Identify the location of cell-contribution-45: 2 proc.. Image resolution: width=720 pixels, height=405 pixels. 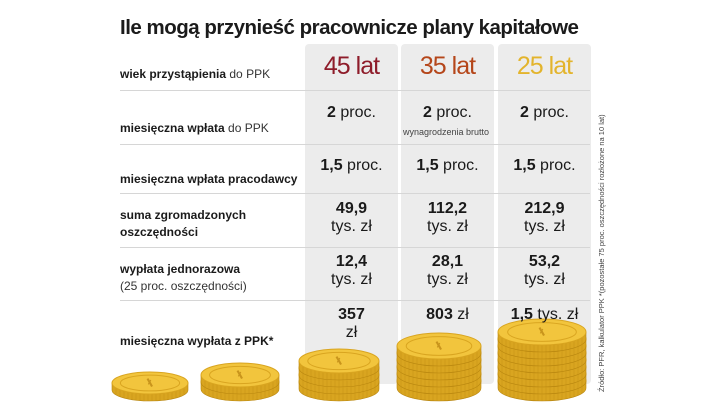
(351, 112).